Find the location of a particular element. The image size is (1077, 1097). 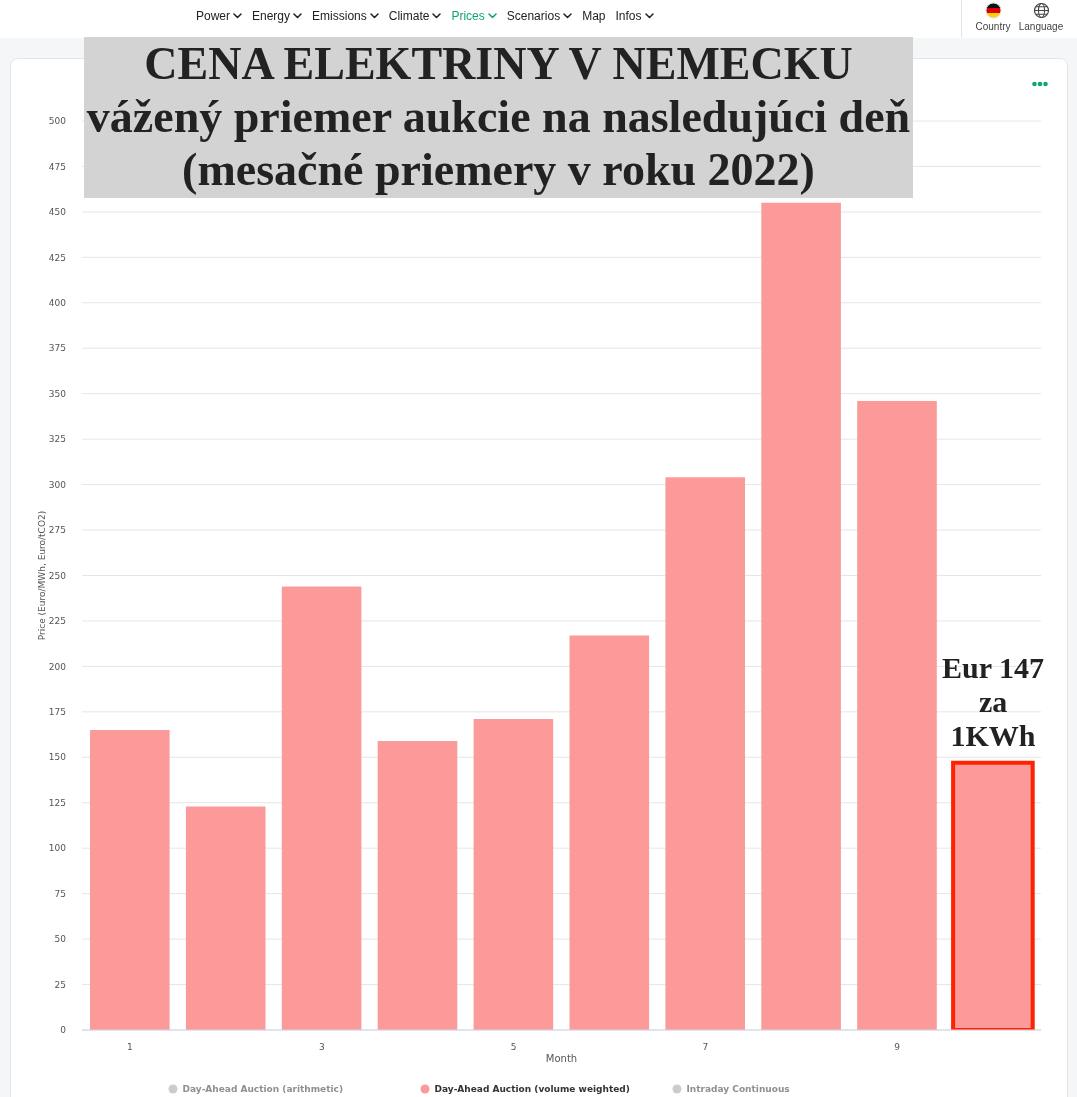

y-tick-label: 200 is located at coordinates (57, 666).